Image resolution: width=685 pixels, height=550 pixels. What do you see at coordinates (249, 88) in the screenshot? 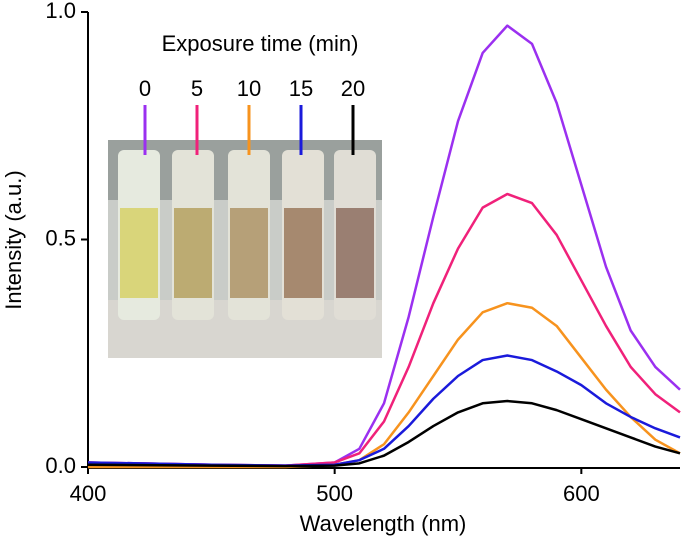
I see `legend-label: 10` at bounding box center [249, 88].